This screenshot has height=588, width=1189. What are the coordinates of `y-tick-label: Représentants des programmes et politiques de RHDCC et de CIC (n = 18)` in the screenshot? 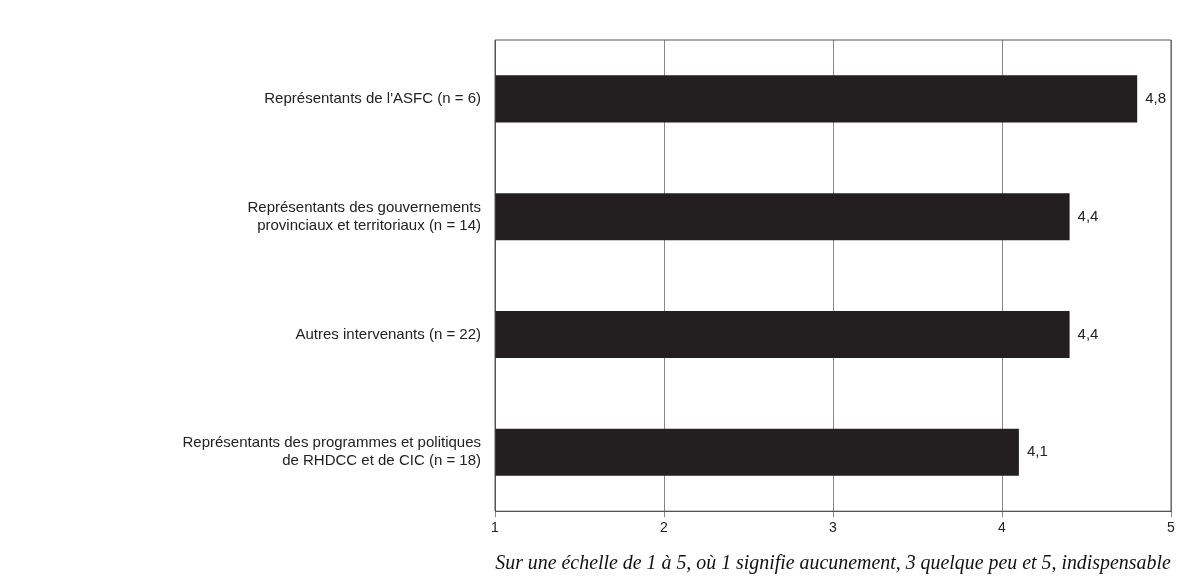 It's located at (331, 451).